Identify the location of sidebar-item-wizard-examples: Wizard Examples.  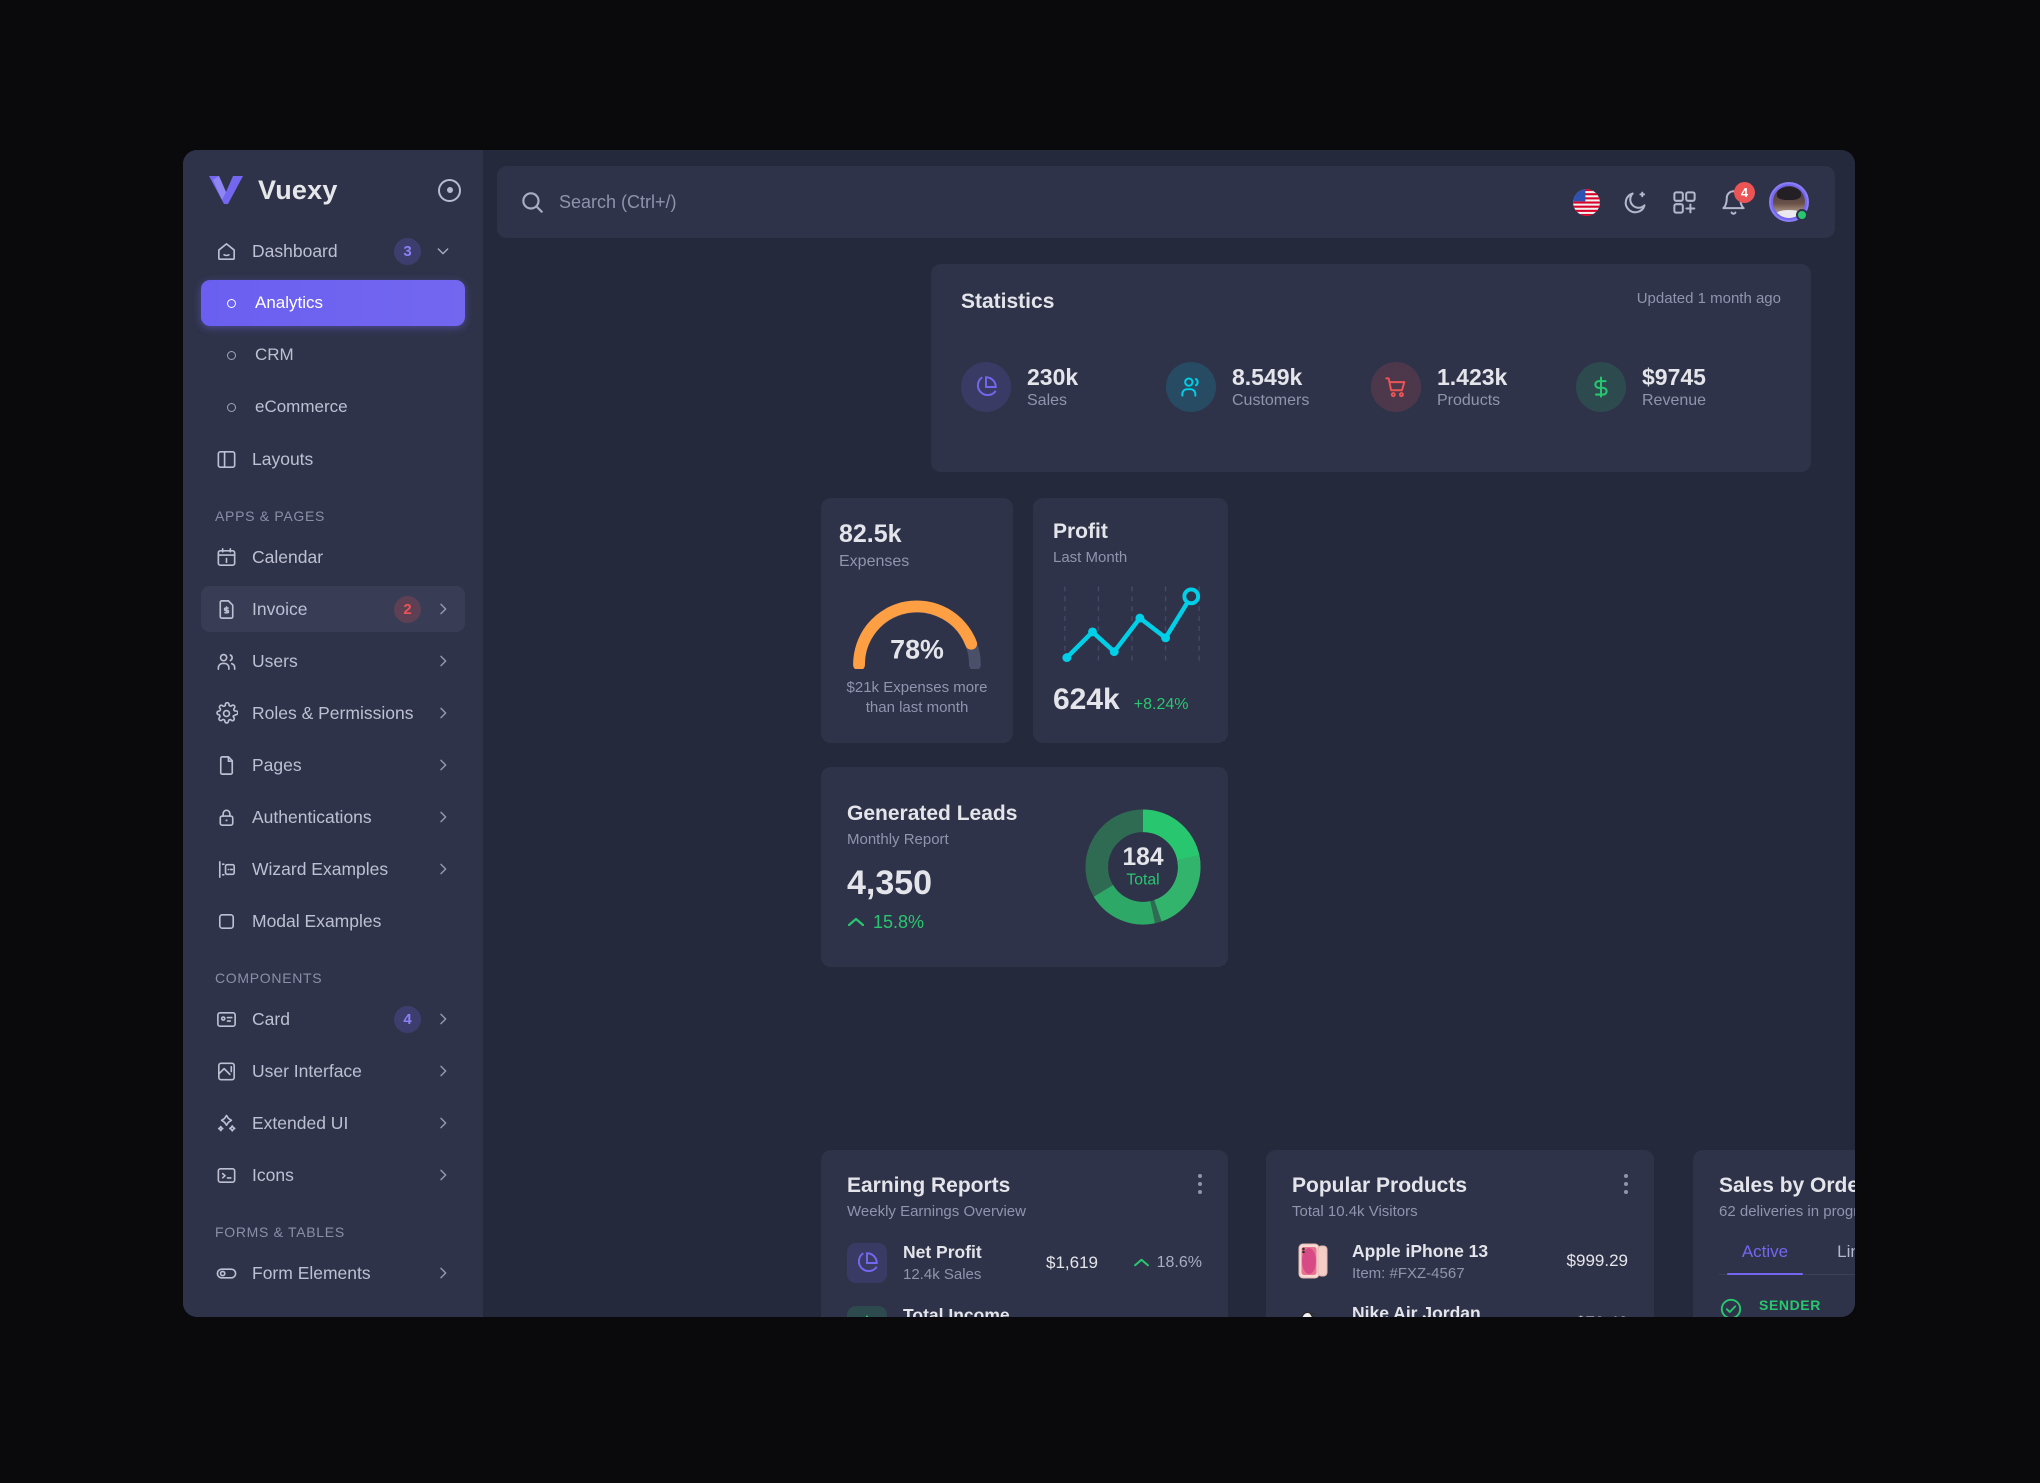
(333, 869).